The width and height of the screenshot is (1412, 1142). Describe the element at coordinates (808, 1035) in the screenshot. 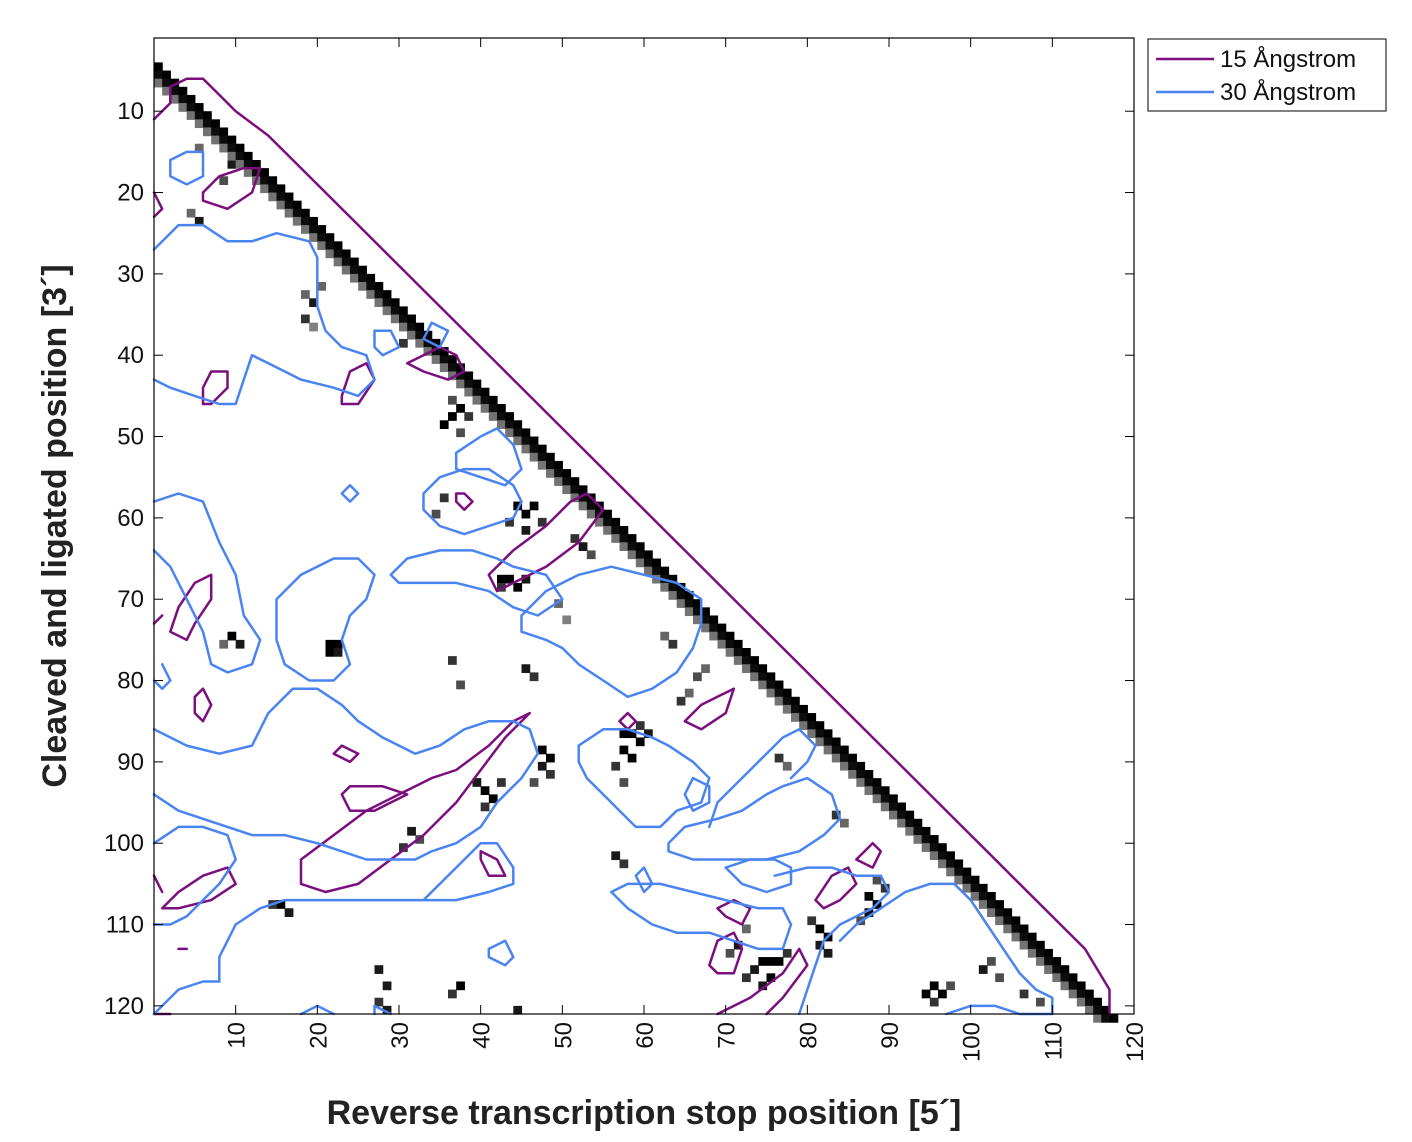

I see `x-tick-label: 80` at that location.